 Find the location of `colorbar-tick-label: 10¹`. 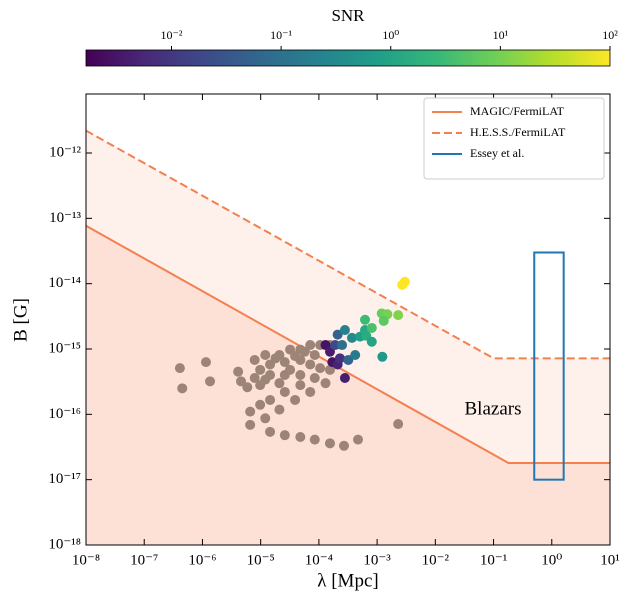

colorbar-tick-label: 10¹ is located at coordinates (501, 35).